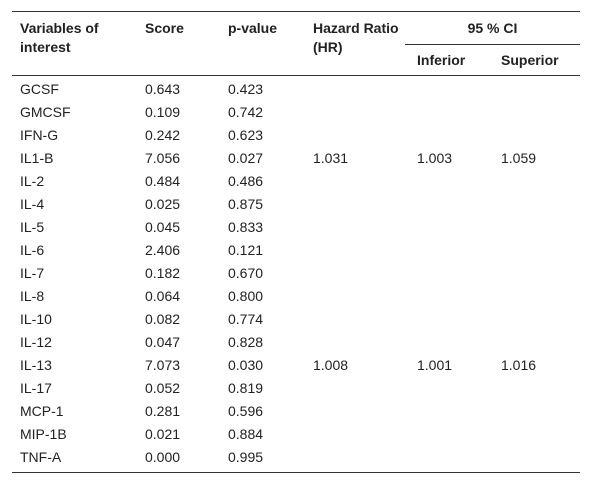 The height and width of the screenshot is (486, 592). What do you see at coordinates (39, 89) in the screenshot?
I see `cell-variable: GCSF` at bounding box center [39, 89].